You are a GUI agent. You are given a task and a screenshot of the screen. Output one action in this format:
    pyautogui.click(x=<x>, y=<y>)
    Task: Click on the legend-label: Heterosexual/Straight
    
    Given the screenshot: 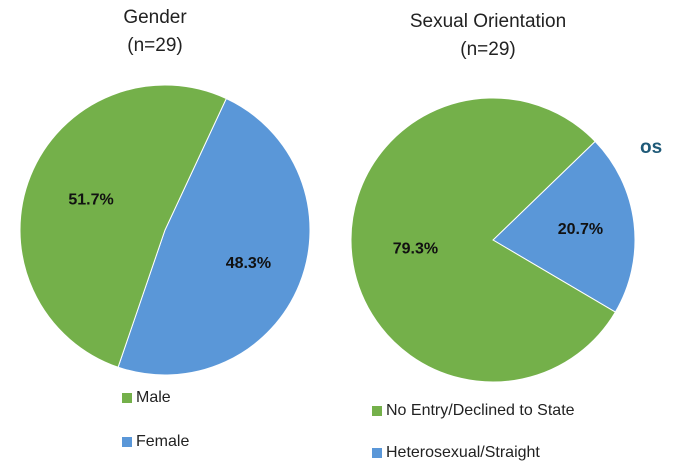 What is the action you would take?
    pyautogui.click(x=463, y=452)
    